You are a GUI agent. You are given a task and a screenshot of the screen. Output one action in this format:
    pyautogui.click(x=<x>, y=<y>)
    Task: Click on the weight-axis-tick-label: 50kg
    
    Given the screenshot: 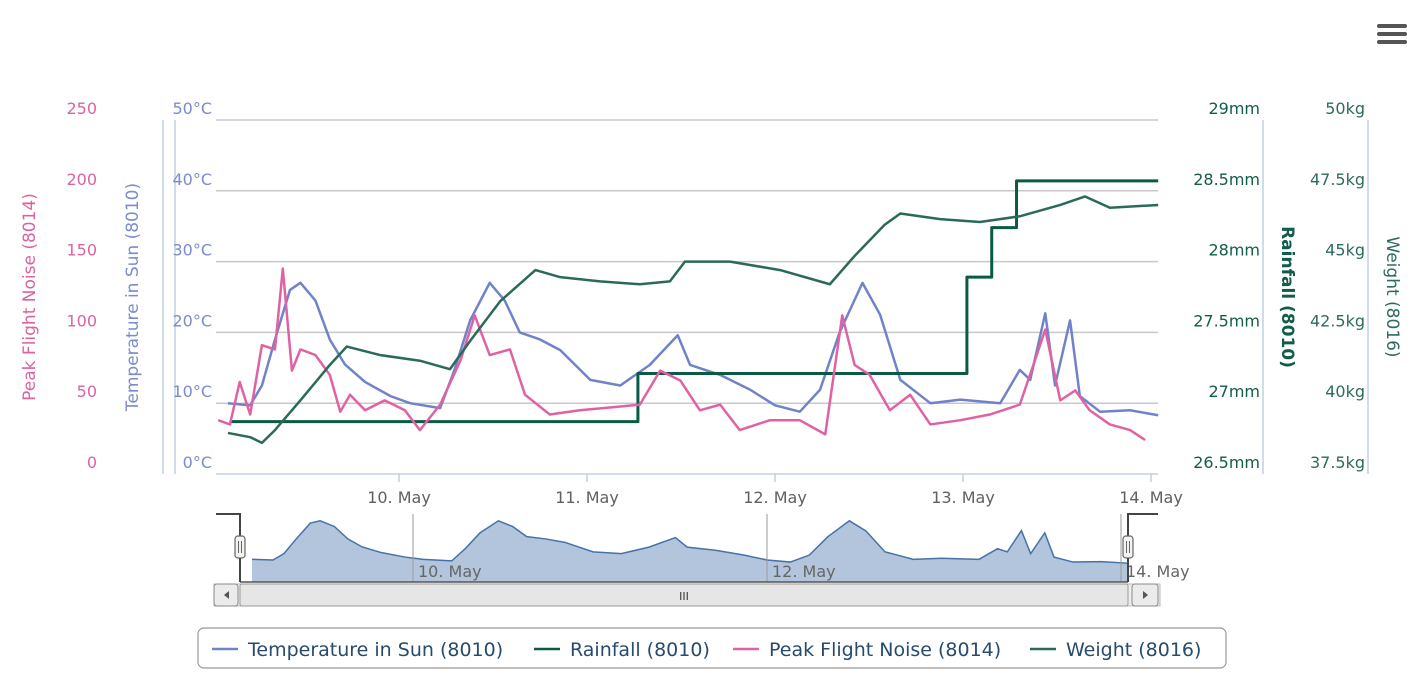 What is the action you would take?
    pyautogui.click(x=1345, y=108)
    